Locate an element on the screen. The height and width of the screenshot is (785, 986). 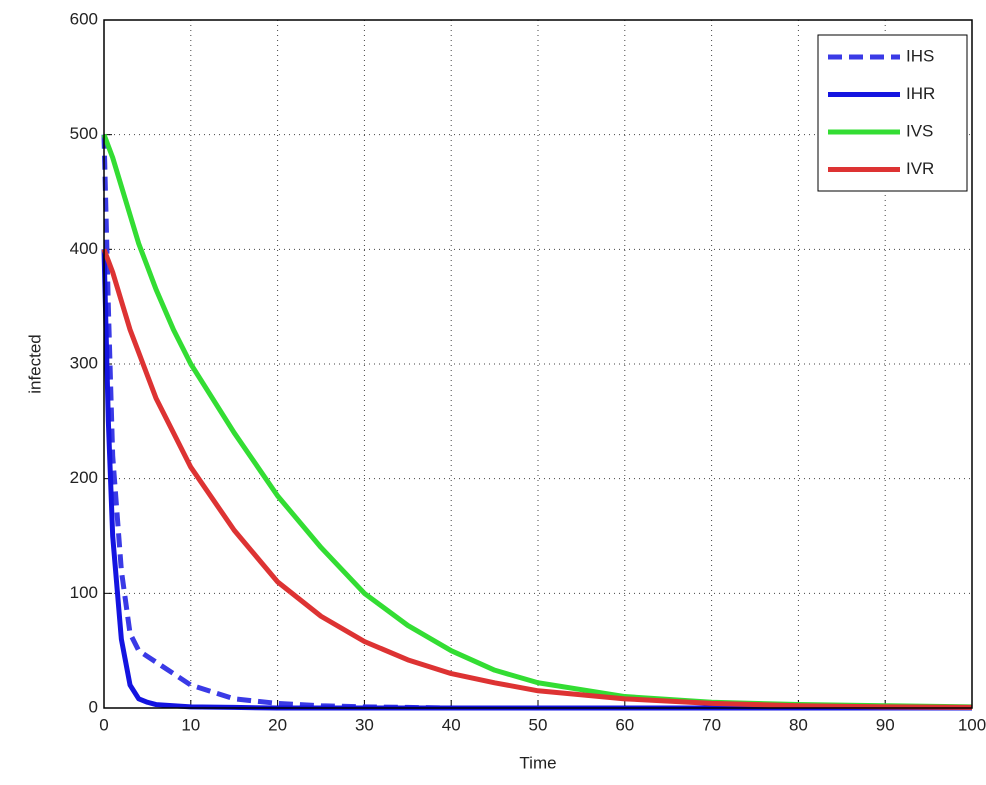
y-tick-label: 400 is located at coordinates (84, 248).